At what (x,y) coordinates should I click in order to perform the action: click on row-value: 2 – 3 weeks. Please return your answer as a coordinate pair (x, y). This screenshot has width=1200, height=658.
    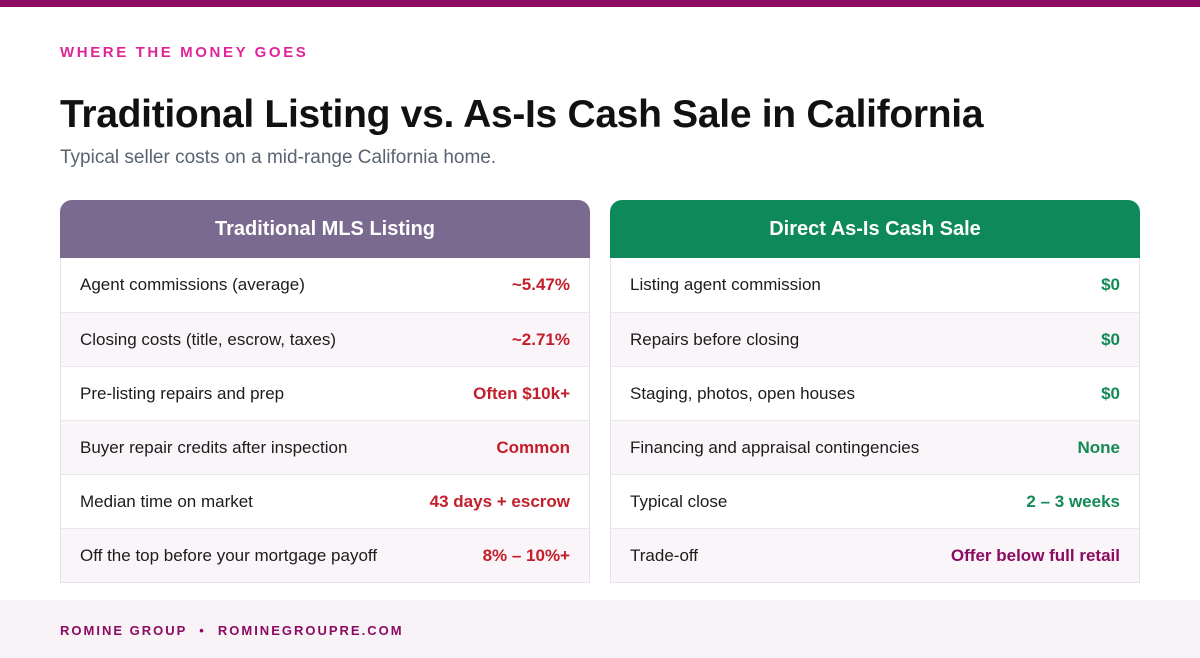
    Looking at the image, I should click on (1073, 501).